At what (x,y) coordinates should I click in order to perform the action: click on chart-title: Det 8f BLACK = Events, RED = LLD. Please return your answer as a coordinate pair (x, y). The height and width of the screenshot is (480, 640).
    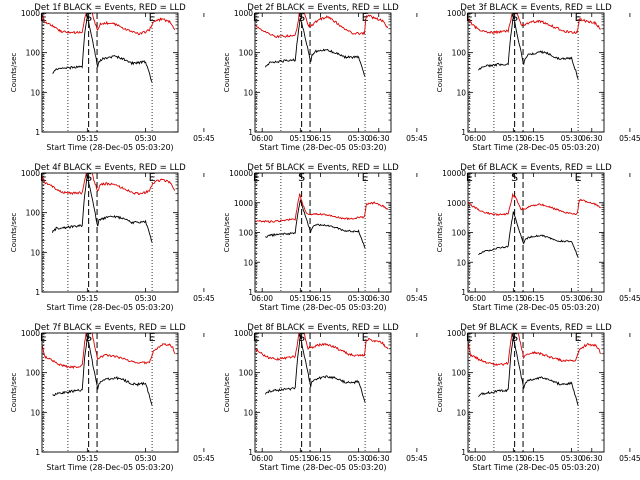
    Looking at the image, I should click on (323, 328).